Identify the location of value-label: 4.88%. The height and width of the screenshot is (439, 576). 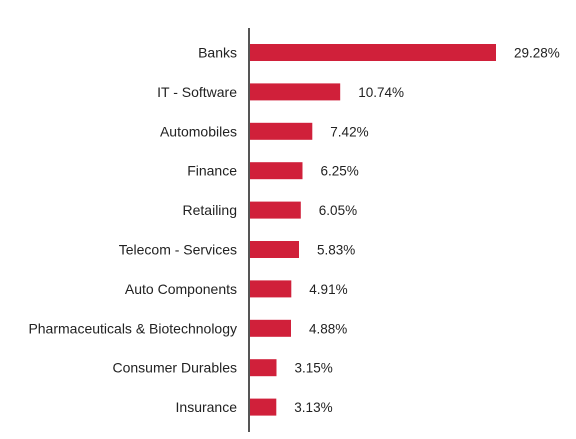
(328, 328).